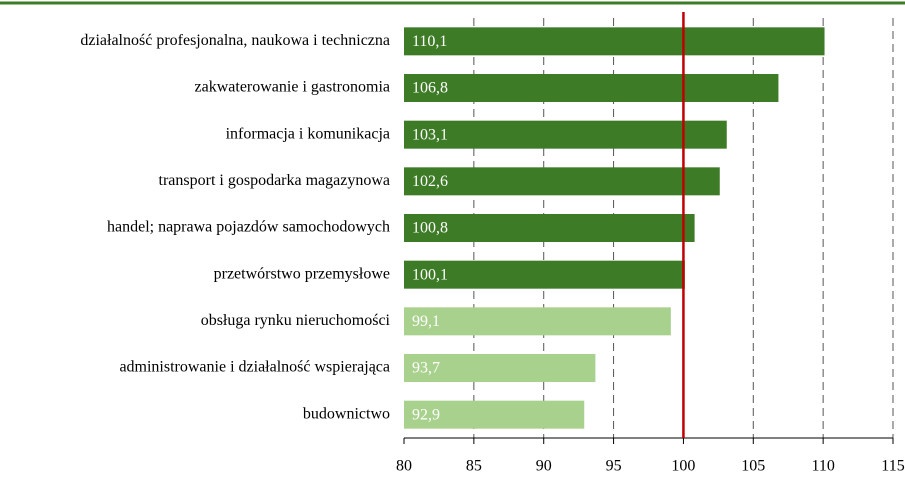 The height and width of the screenshot is (483, 905). I want to click on category-label: transport i gospodarka magazynowa, so click(274, 180).